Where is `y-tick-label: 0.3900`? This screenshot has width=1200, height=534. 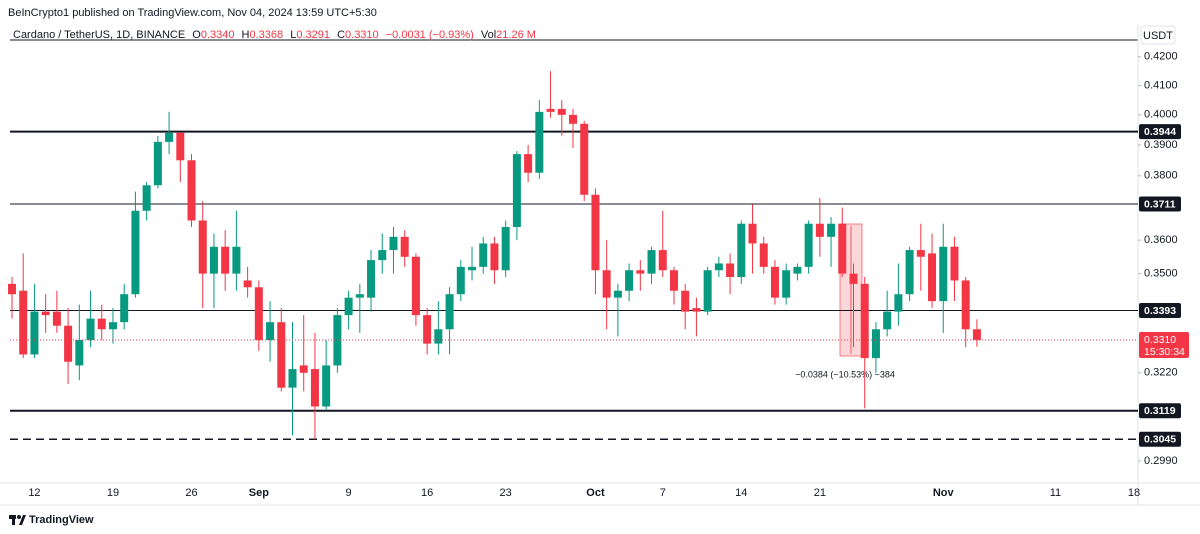 y-tick-label: 0.3900 is located at coordinates (1161, 145).